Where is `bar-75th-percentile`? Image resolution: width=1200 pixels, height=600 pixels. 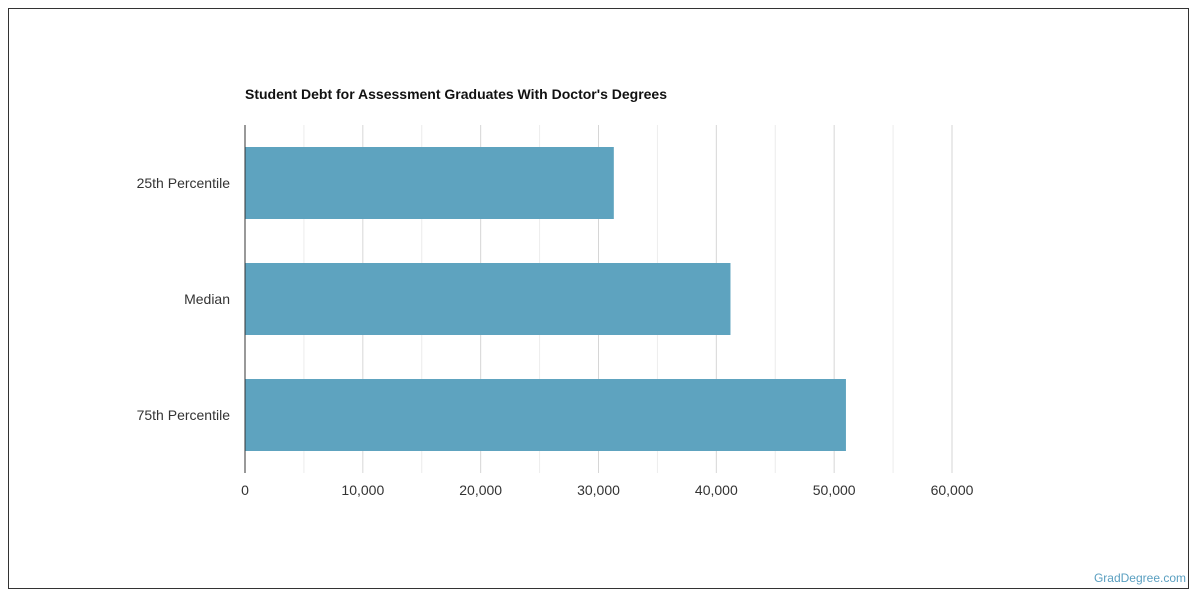
bar-75th-percentile is located at coordinates (545, 415).